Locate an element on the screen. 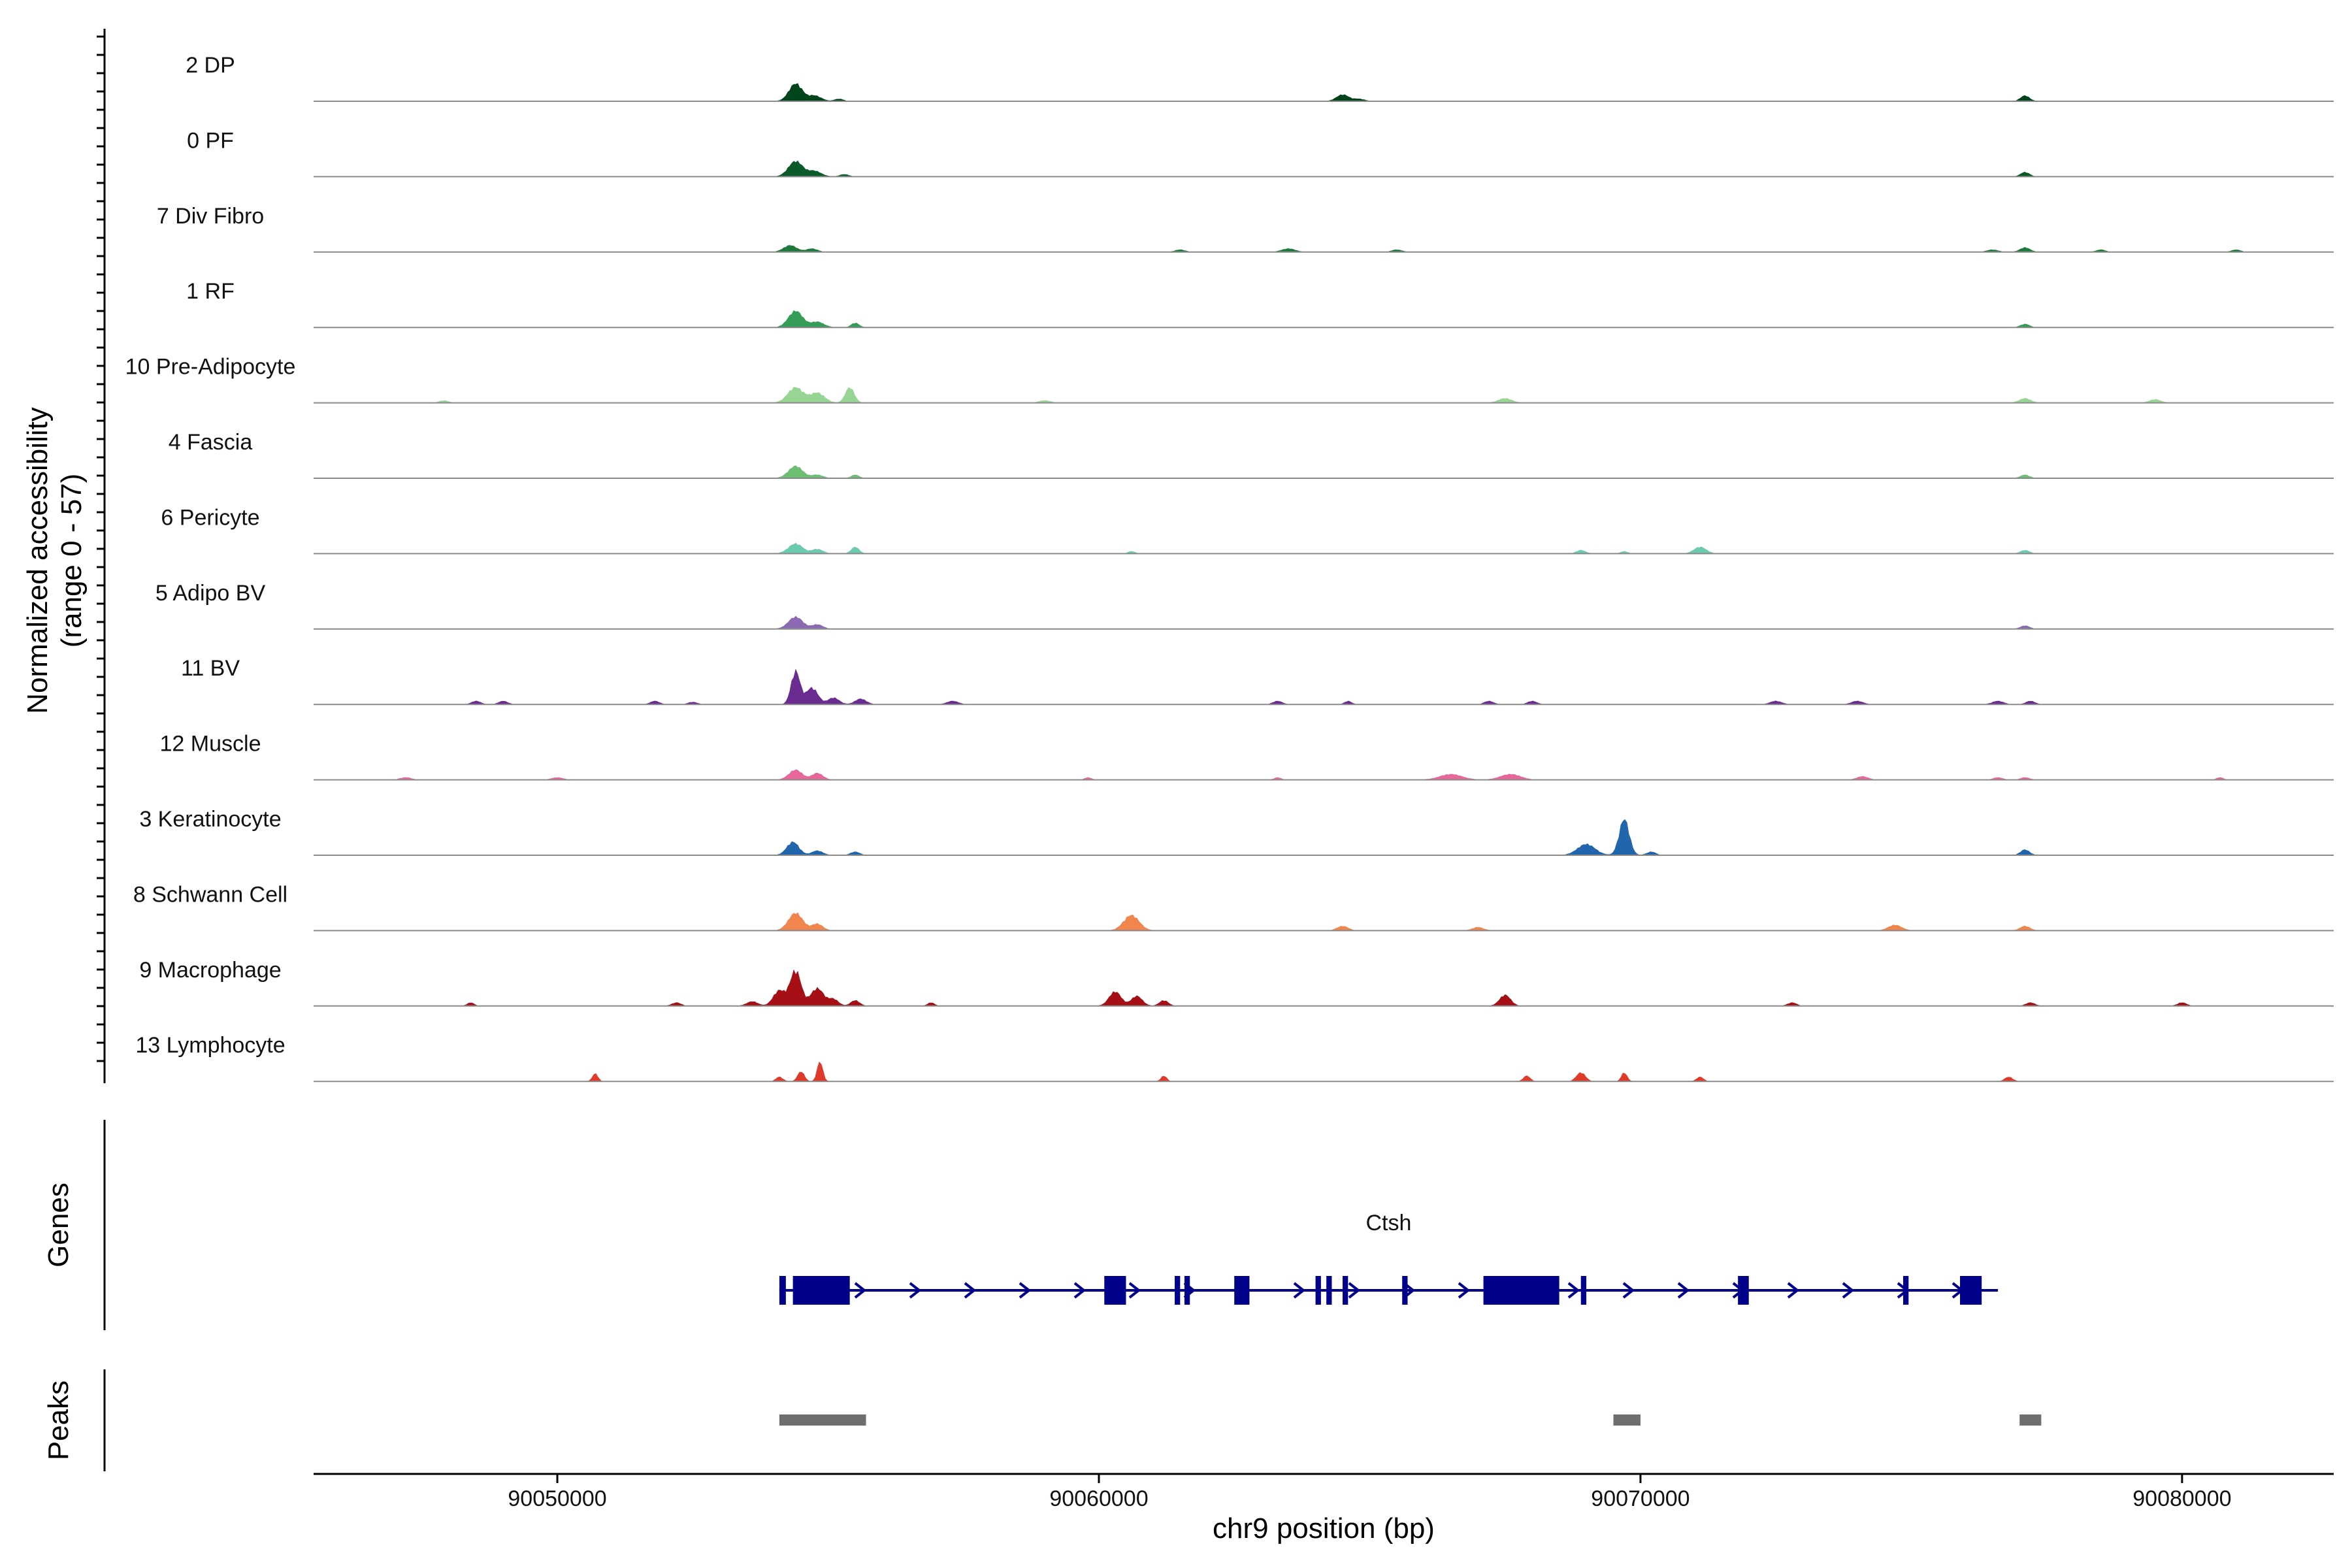 The width and height of the screenshot is (2352, 1568). track-7: 6 Pericyte is located at coordinates (1247, 530).